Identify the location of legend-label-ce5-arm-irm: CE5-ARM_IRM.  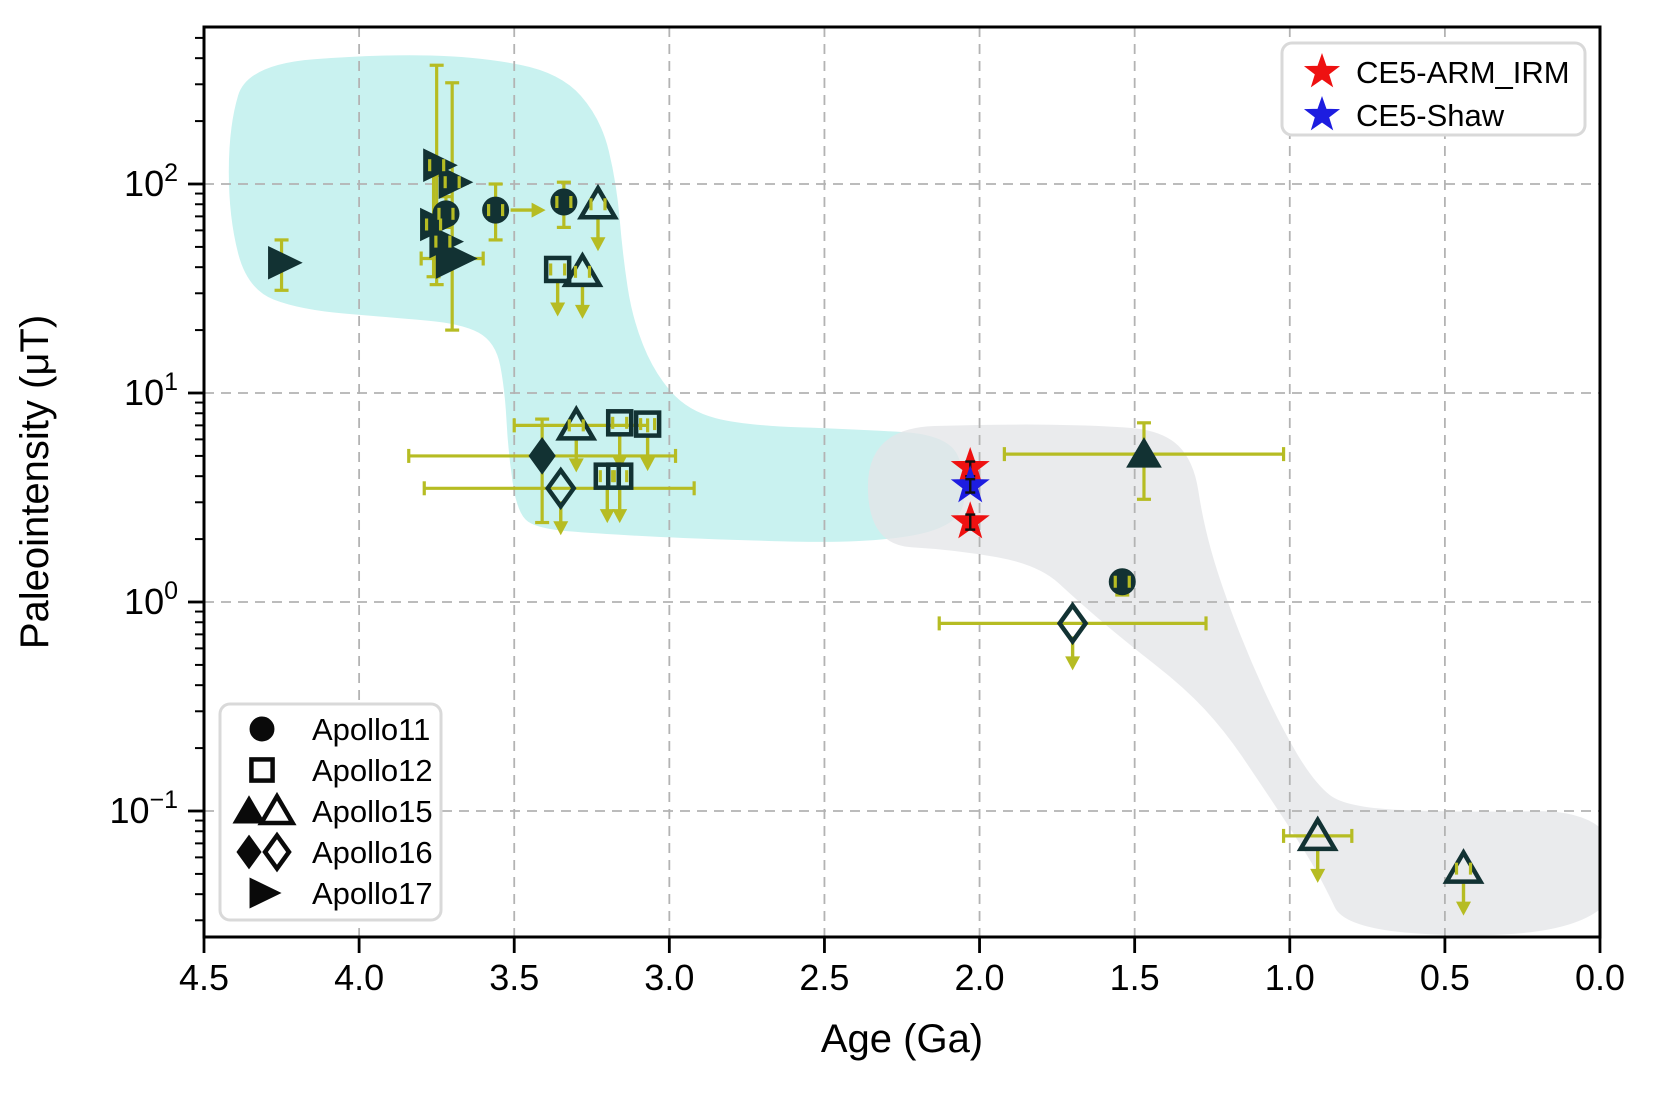
(1463, 72).